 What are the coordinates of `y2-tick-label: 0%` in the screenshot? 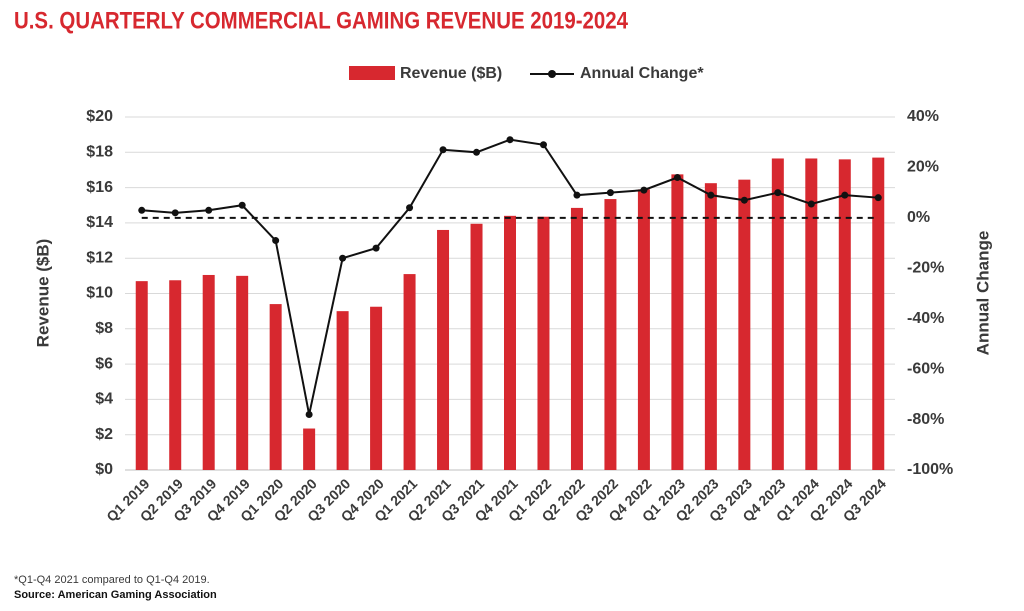 It's located at (918, 217).